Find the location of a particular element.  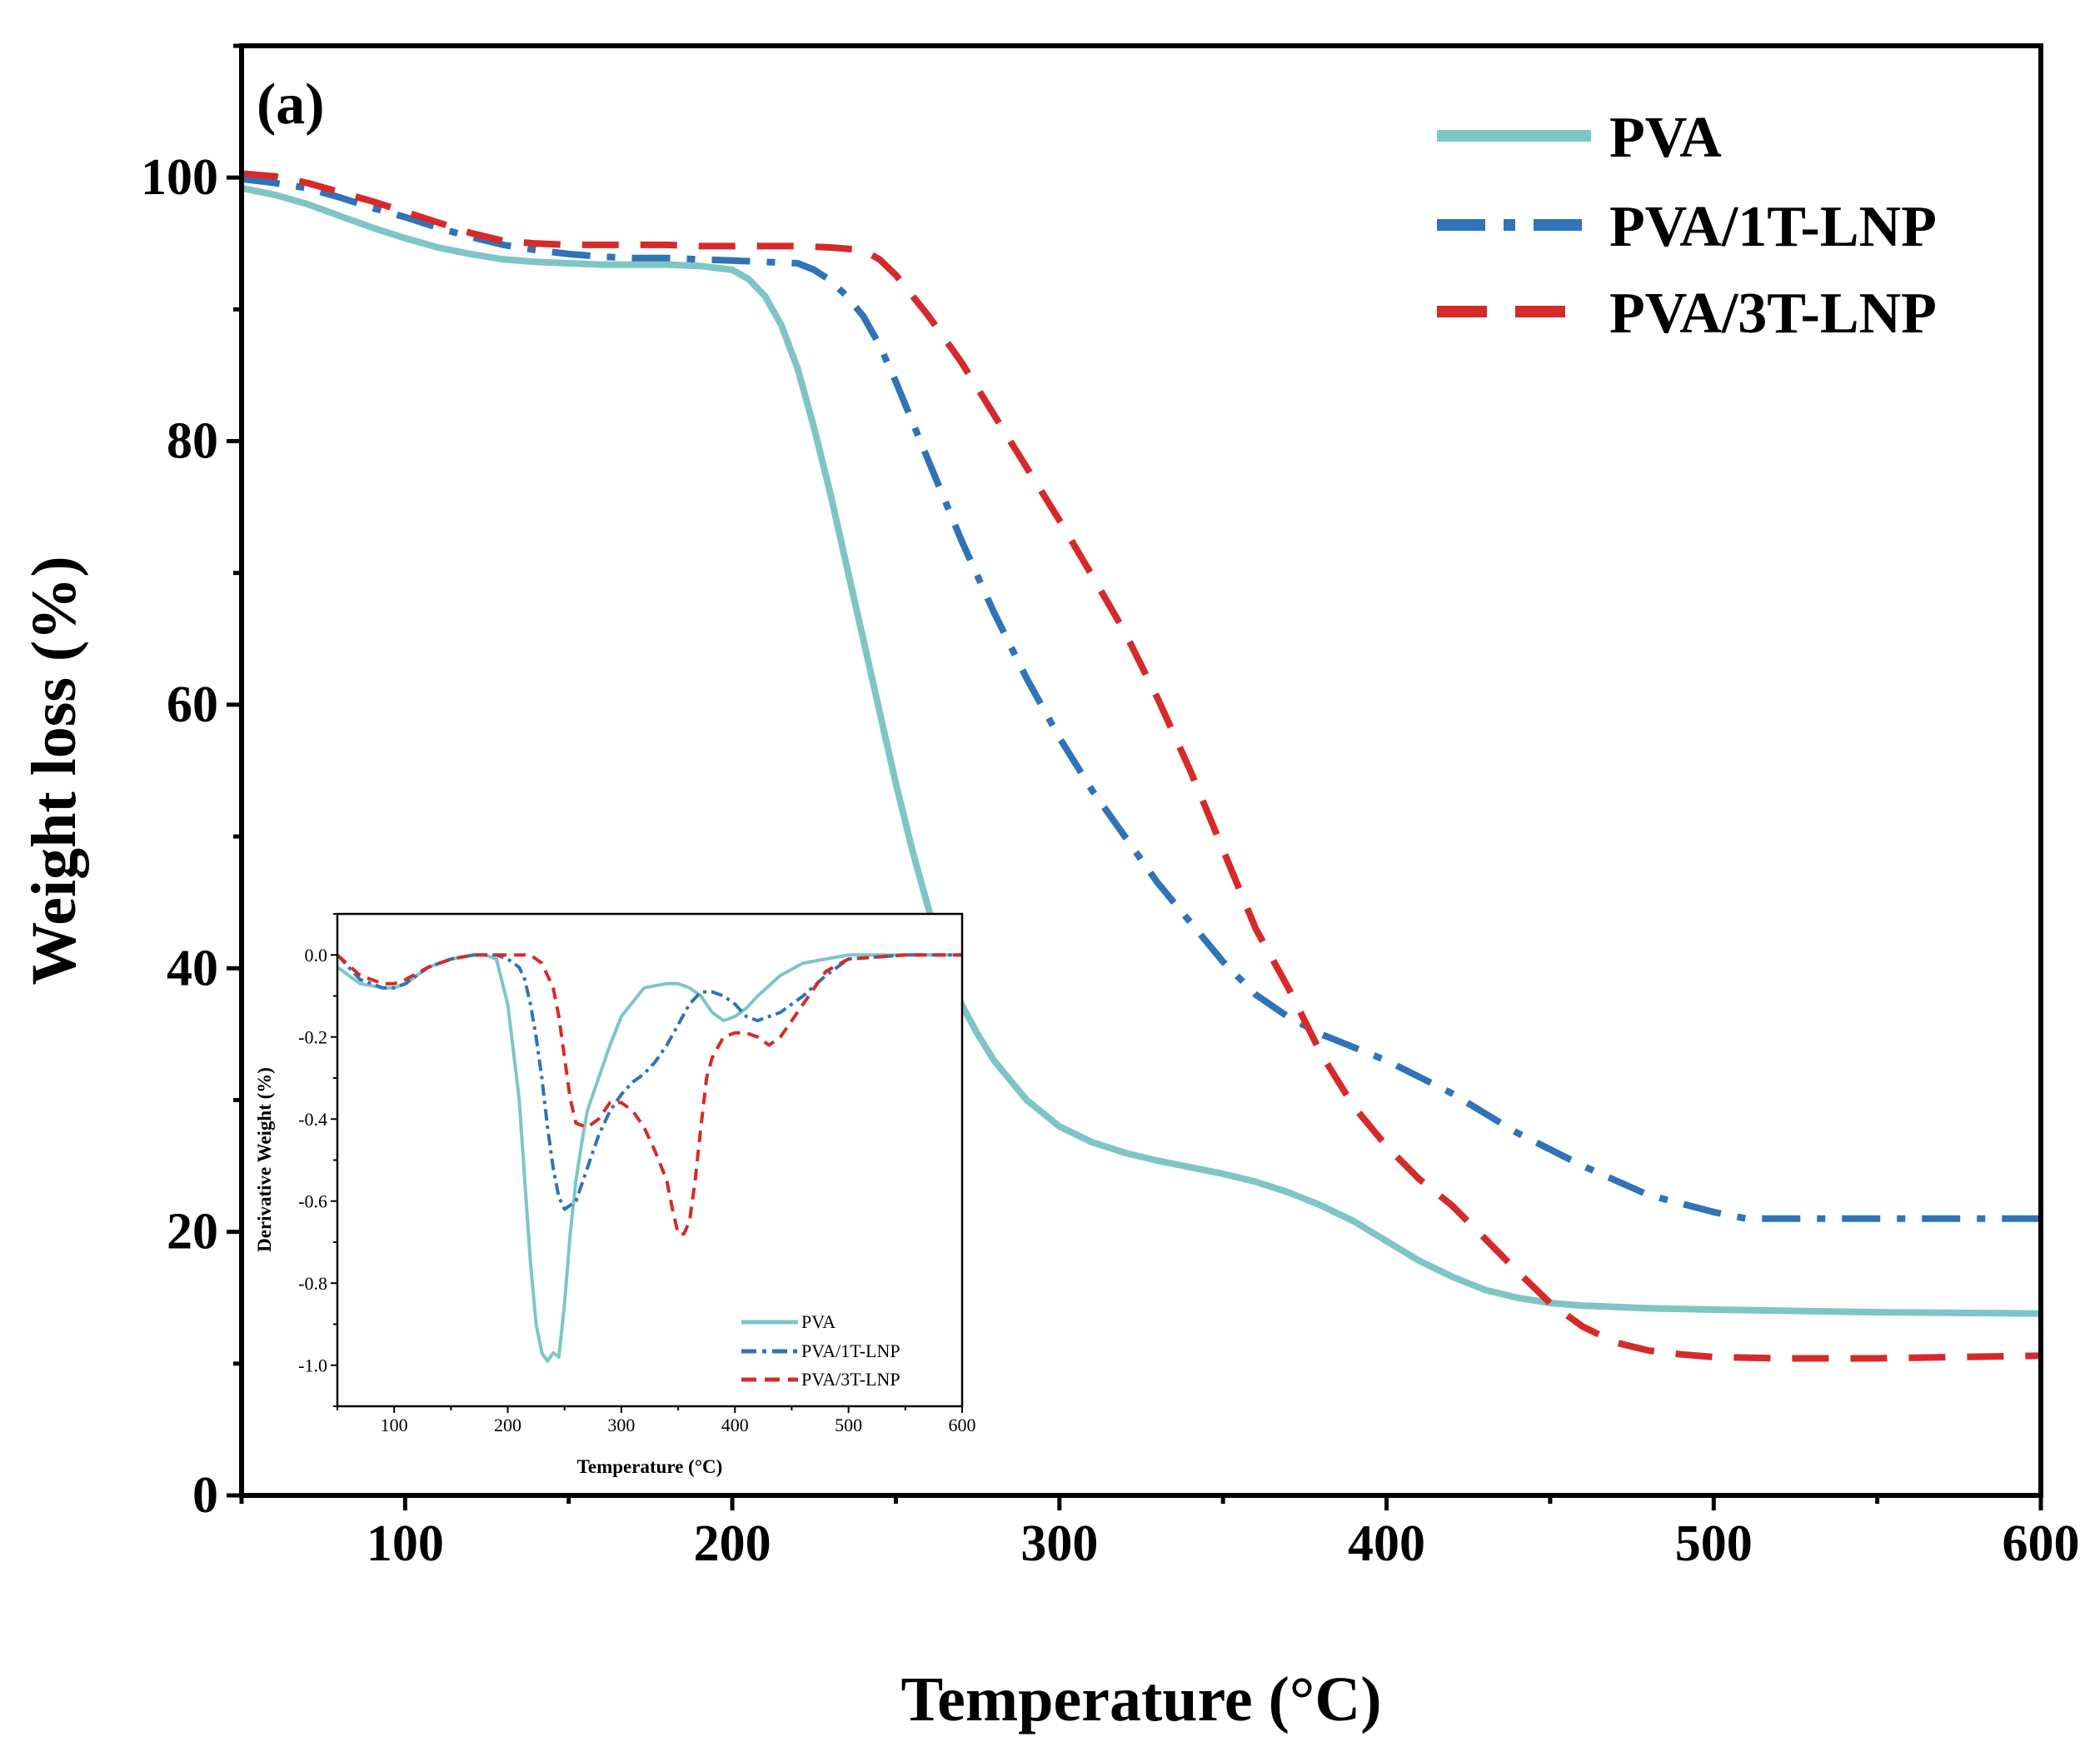

legend-label-pva: PVA is located at coordinates (1665, 138).